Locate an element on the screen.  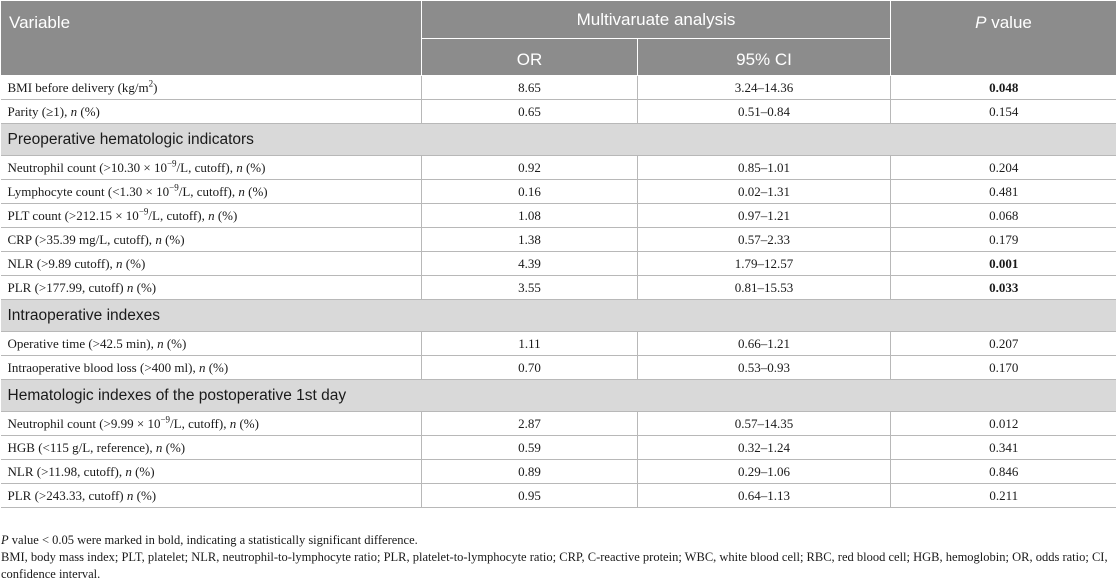
or-cell: 4.39 is located at coordinates (529, 263).